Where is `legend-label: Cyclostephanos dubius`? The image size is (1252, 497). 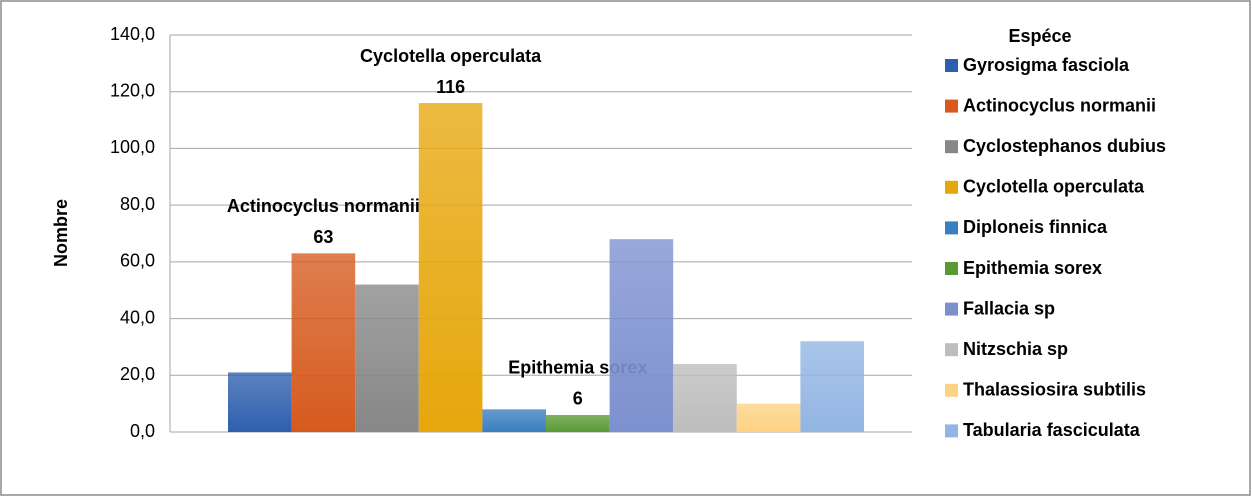 legend-label: Cyclostephanos dubius is located at coordinates (1064, 146).